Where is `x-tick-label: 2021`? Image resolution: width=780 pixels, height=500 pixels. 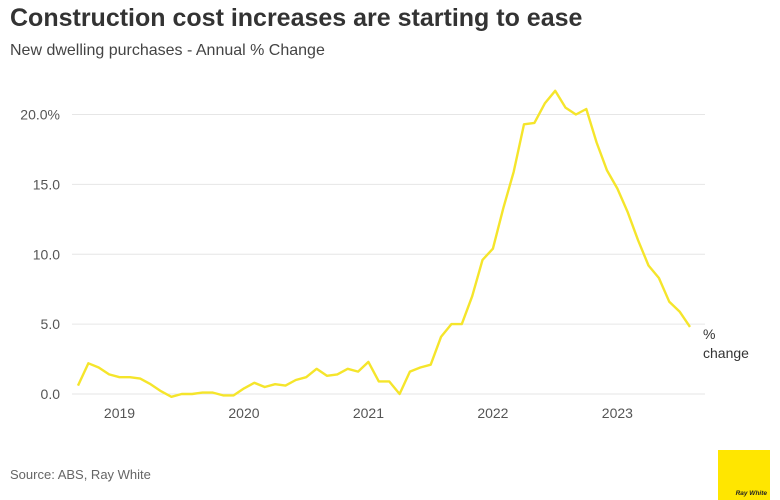
x-tick-label: 2021 is located at coordinates (368, 413).